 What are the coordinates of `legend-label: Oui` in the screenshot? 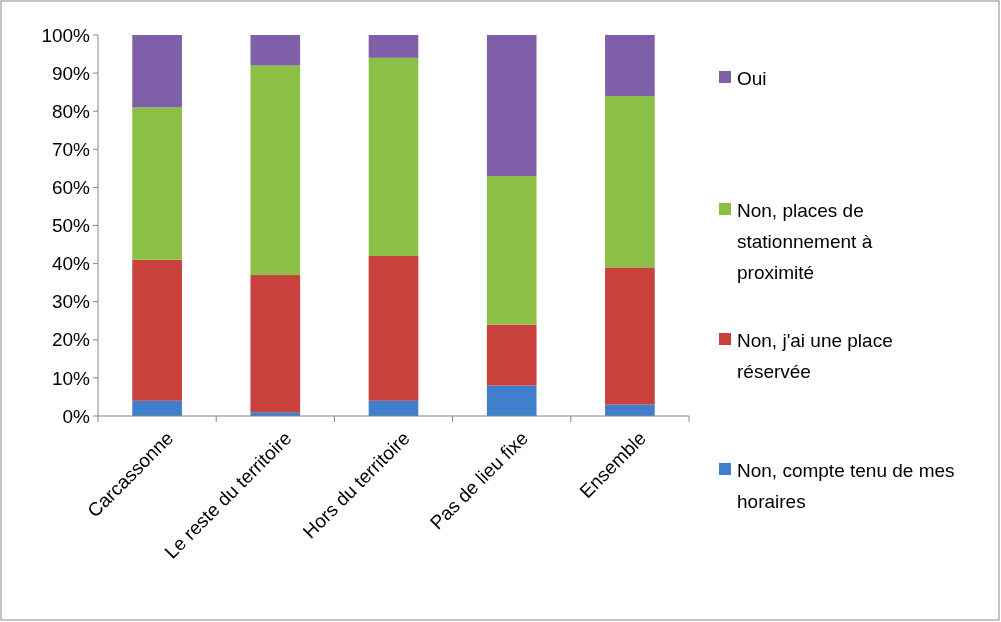 It's located at (752, 78).